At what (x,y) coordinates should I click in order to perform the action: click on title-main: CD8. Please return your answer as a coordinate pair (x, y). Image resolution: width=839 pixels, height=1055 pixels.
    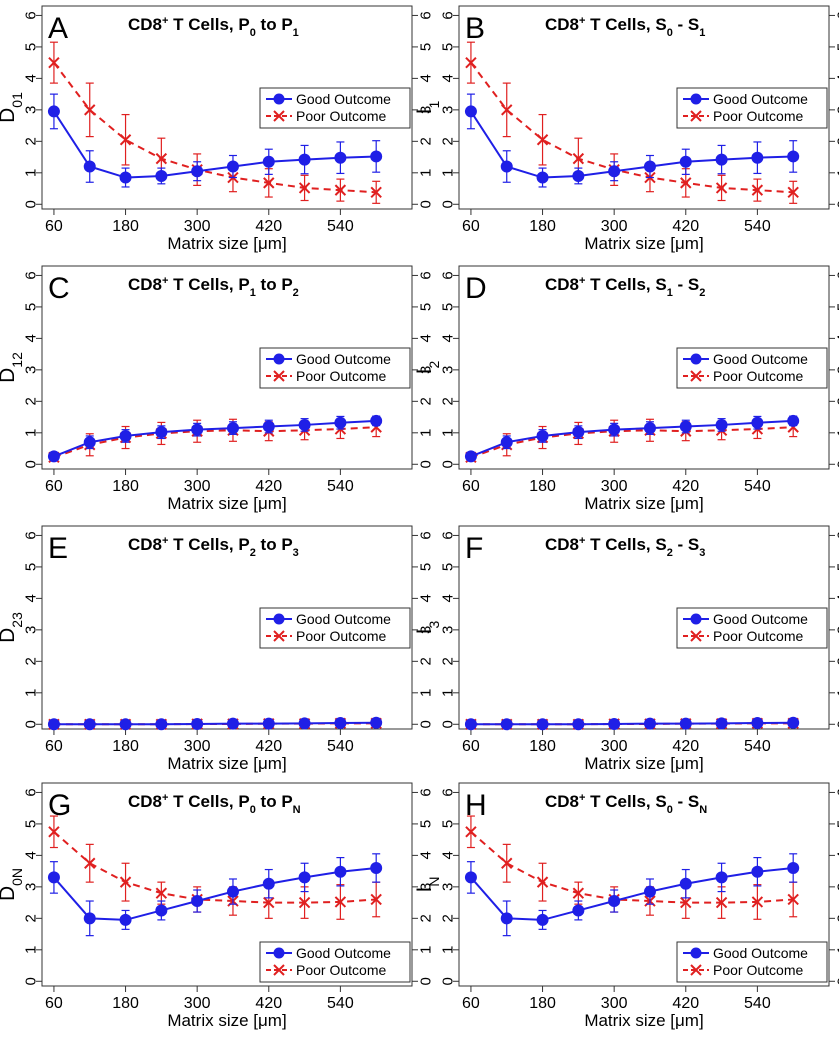
    Looking at the image, I should click on (145, 284).